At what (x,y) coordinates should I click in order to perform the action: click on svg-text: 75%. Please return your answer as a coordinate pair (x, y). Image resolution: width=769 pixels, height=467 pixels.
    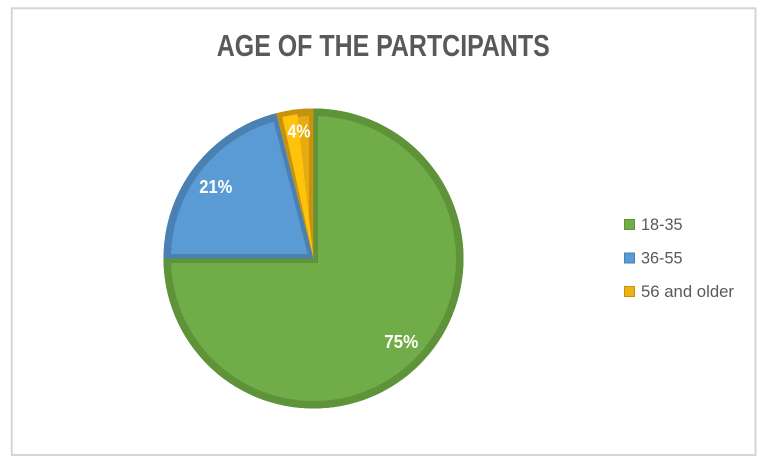
    Looking at the image, I should click on (401, 342).